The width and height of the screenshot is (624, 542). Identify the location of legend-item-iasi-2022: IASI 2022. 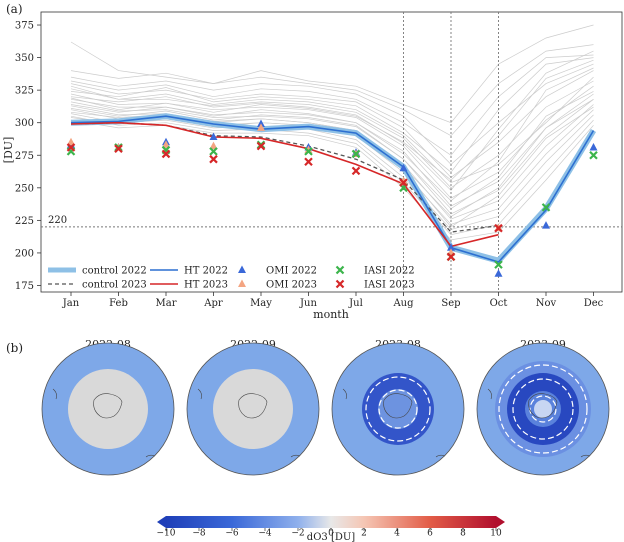
(375, 271).